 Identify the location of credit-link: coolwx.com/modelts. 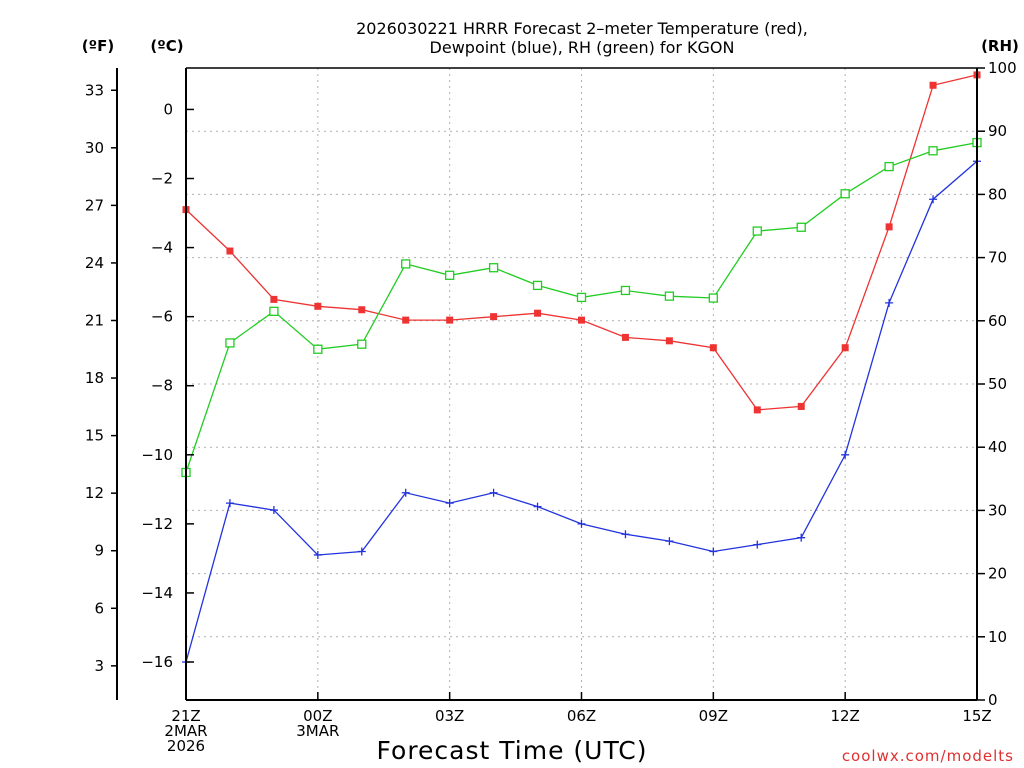
(928, 756).